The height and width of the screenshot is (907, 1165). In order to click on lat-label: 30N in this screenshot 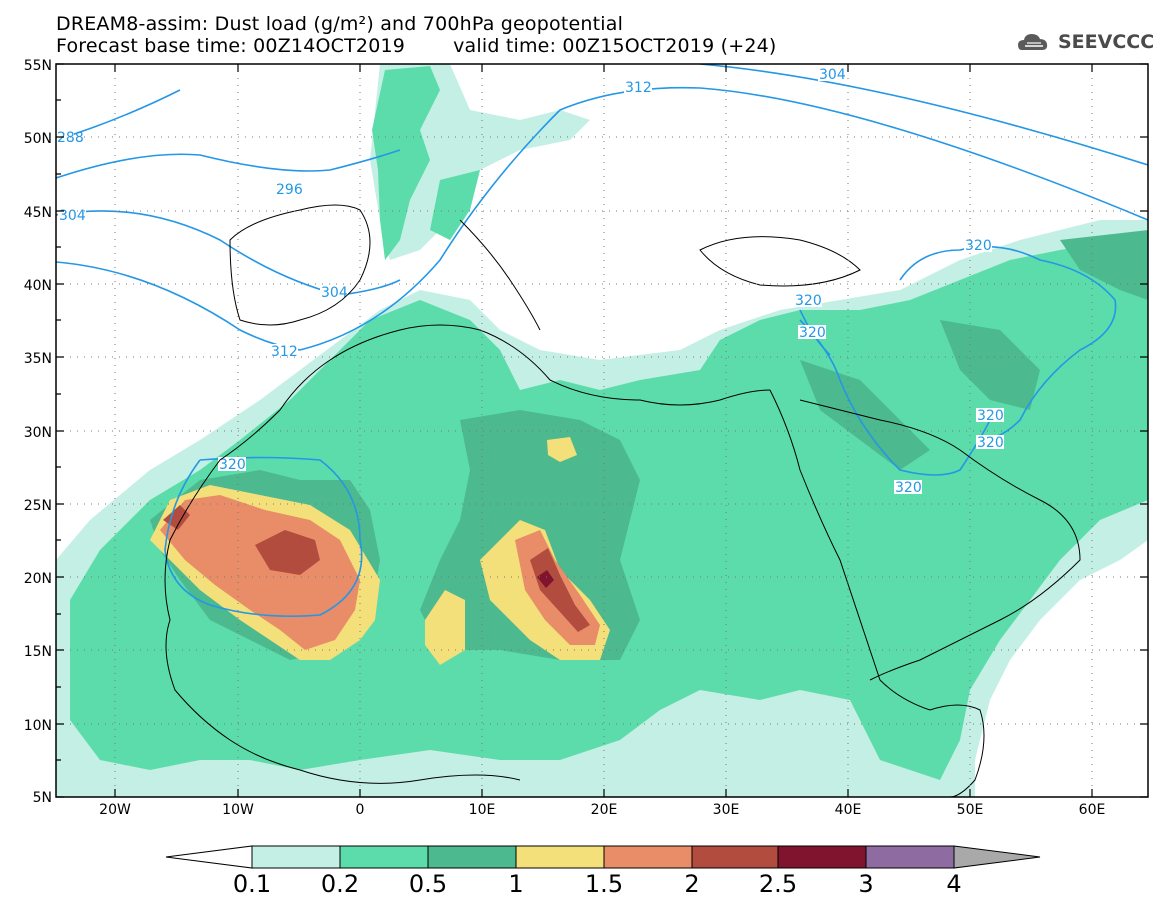, I will do `click(38, 433)`.